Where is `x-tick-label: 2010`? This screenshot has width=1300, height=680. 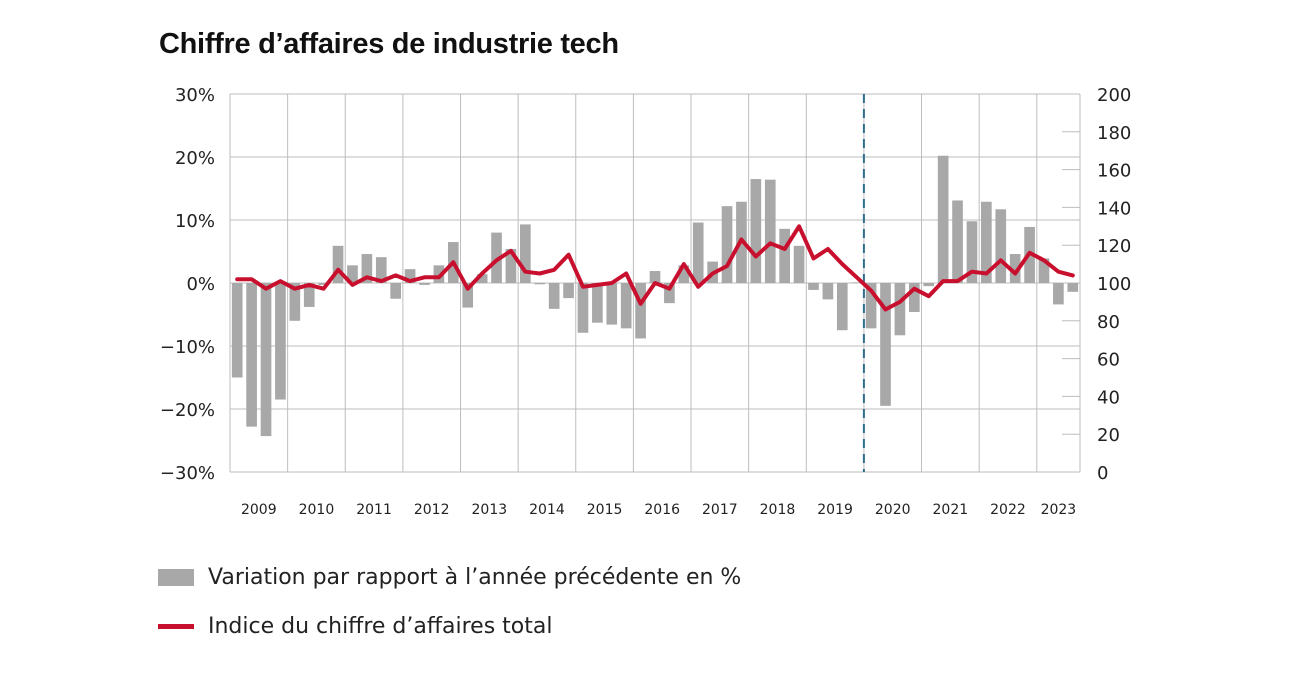
x-tick-label: 2010 is located at coordinates (317, 510).